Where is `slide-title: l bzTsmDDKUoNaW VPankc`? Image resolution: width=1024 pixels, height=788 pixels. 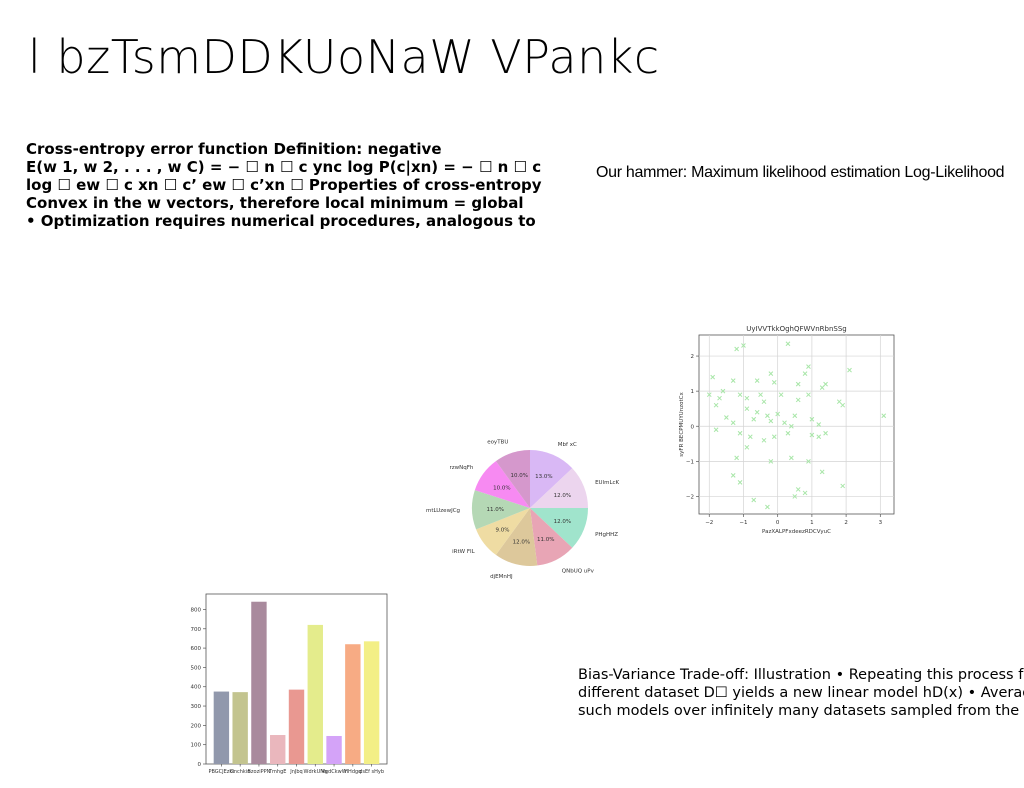
slide-title: l bzTsmDDKUoNaW VPankc is located at coordinates (344, 57).